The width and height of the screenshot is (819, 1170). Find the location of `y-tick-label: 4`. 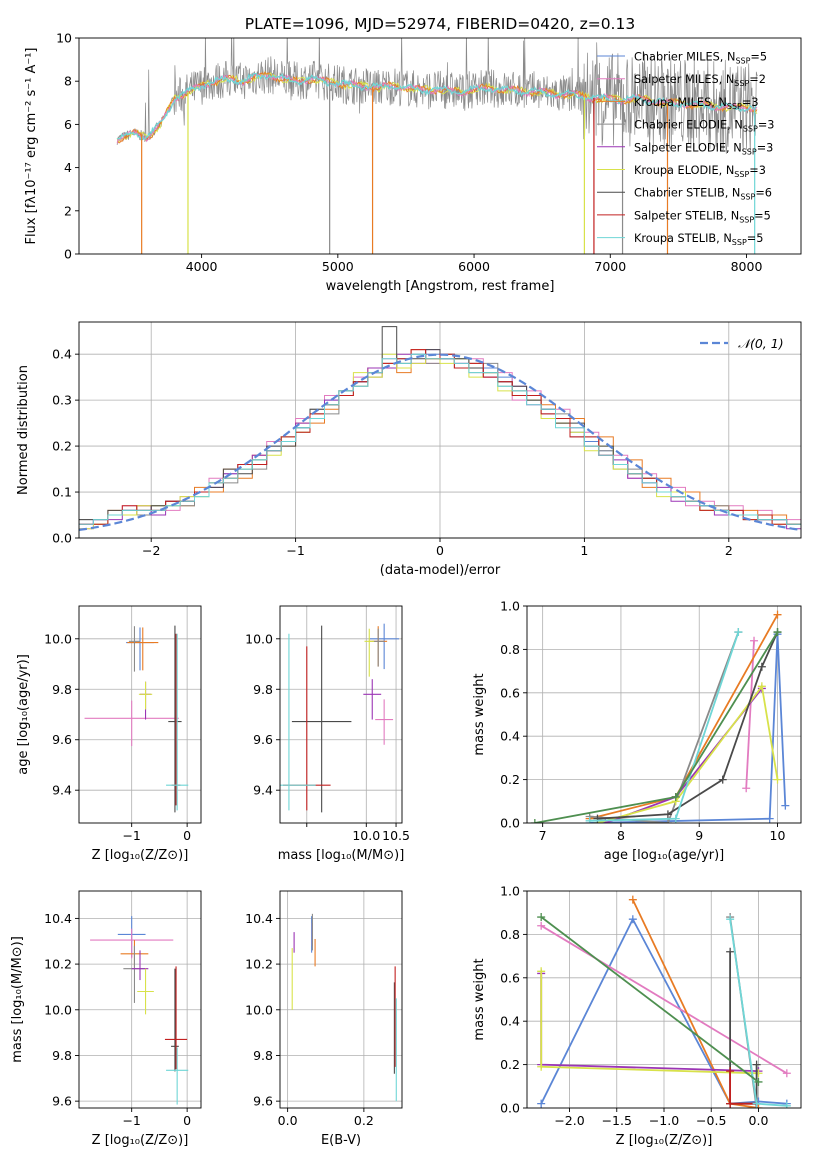

y-tick-label: 4 is located at coordinates (68, 167).